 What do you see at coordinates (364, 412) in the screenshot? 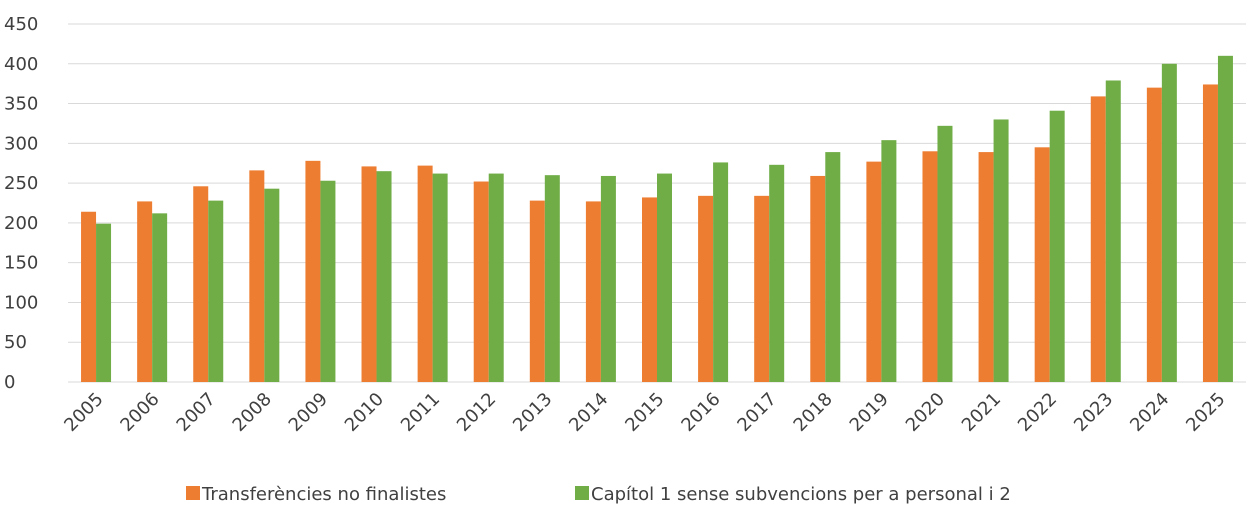
I see `x-tick-label: 2010` at bounding box center [364, 412].